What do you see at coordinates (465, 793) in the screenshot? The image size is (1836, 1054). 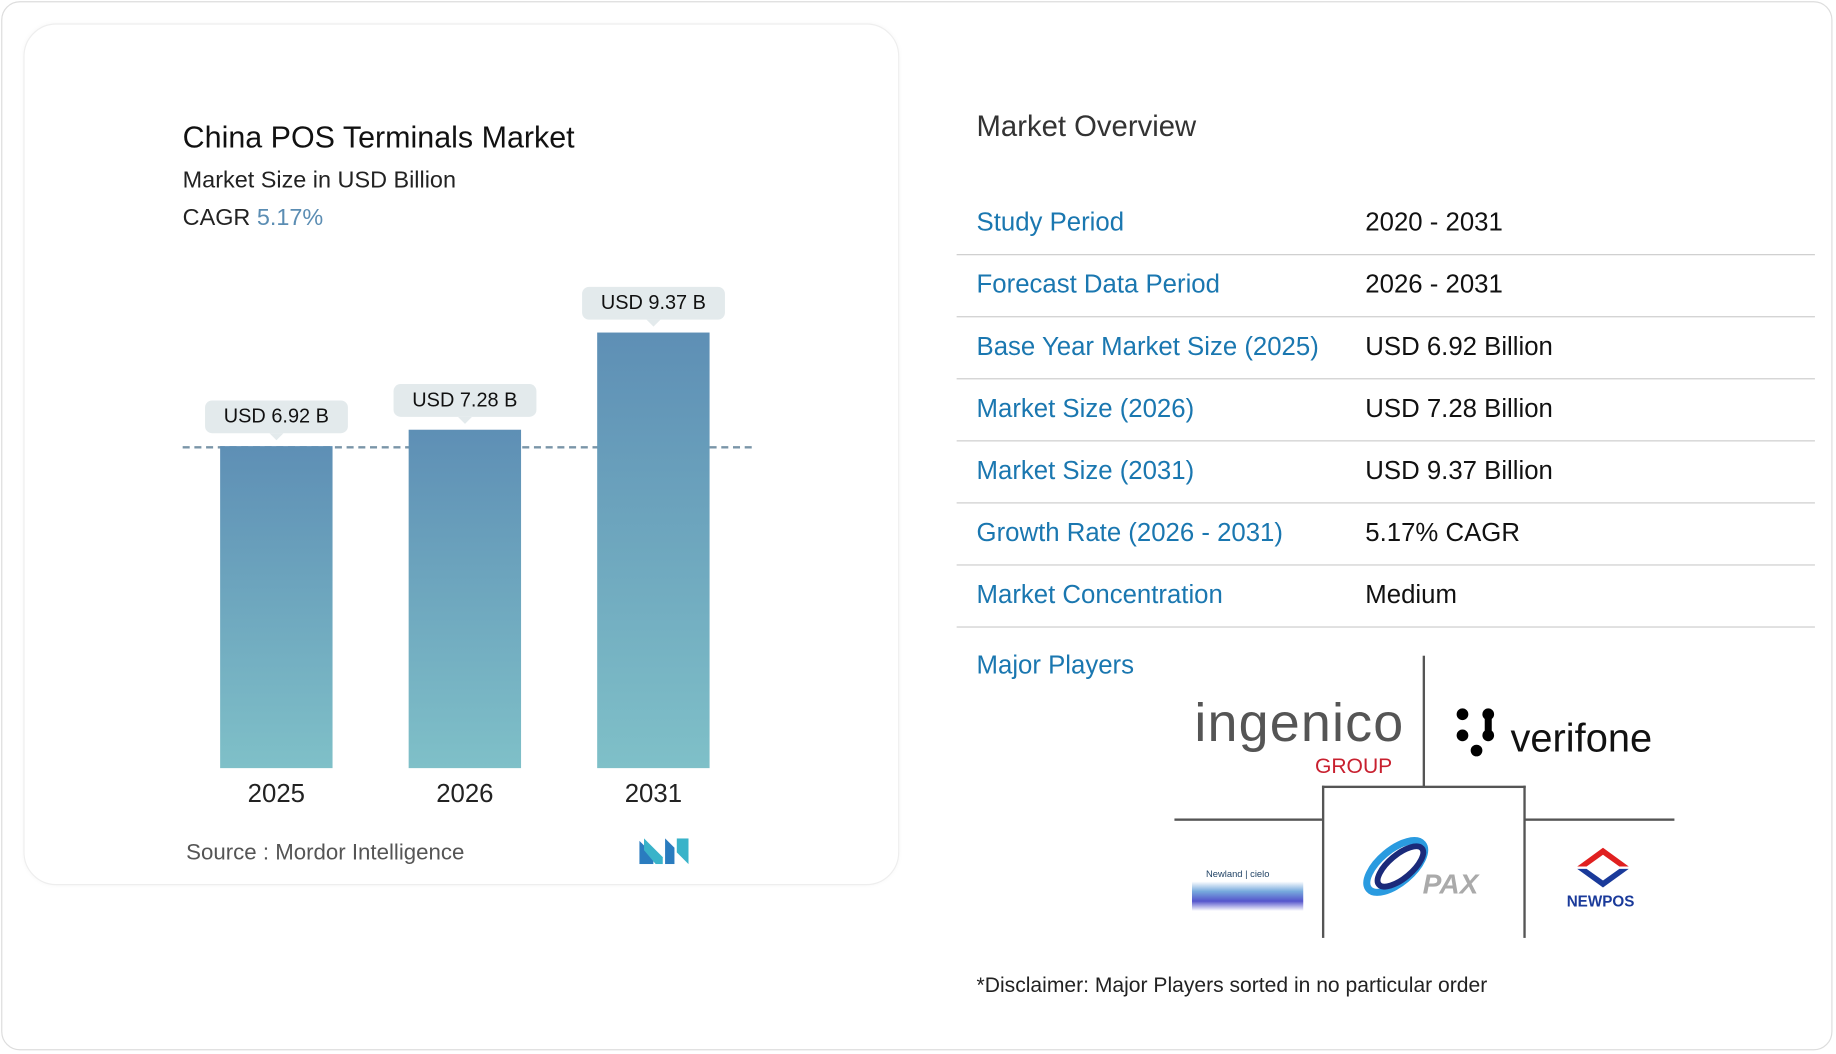 I see `x-tick-label: 2026` at bounding box center [465, 793].